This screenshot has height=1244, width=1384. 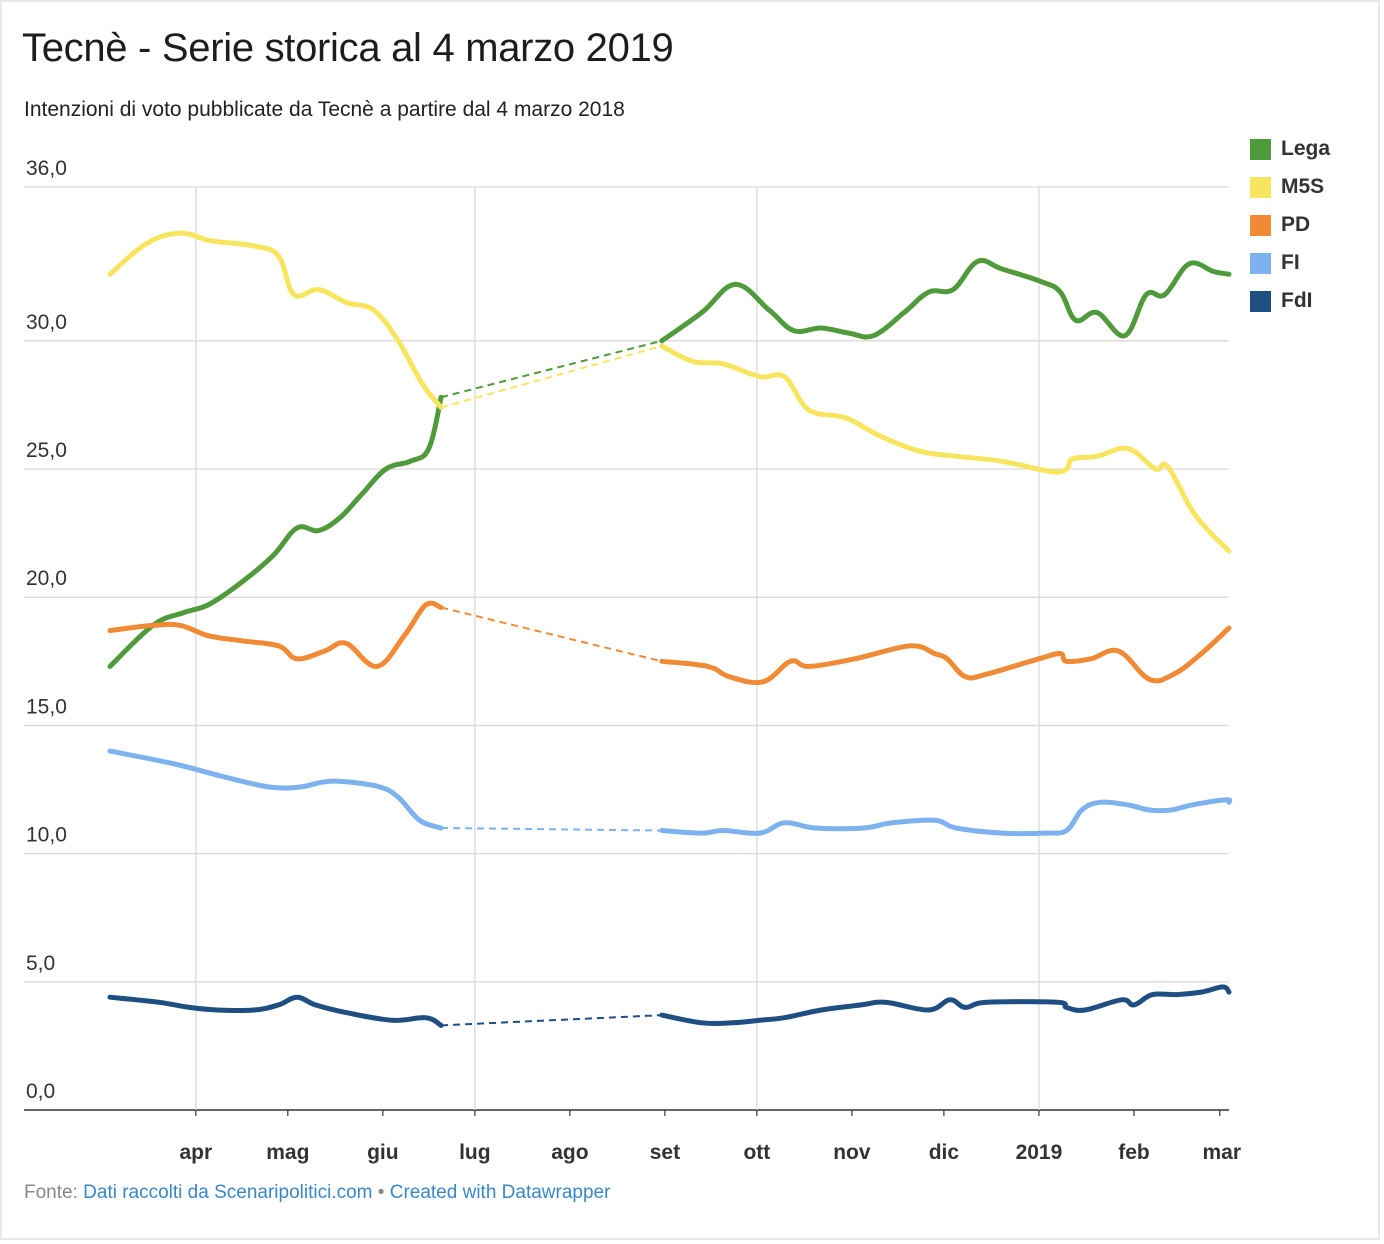 I want to click on y-tick-label: 30,0, so click(x=46, y=322).